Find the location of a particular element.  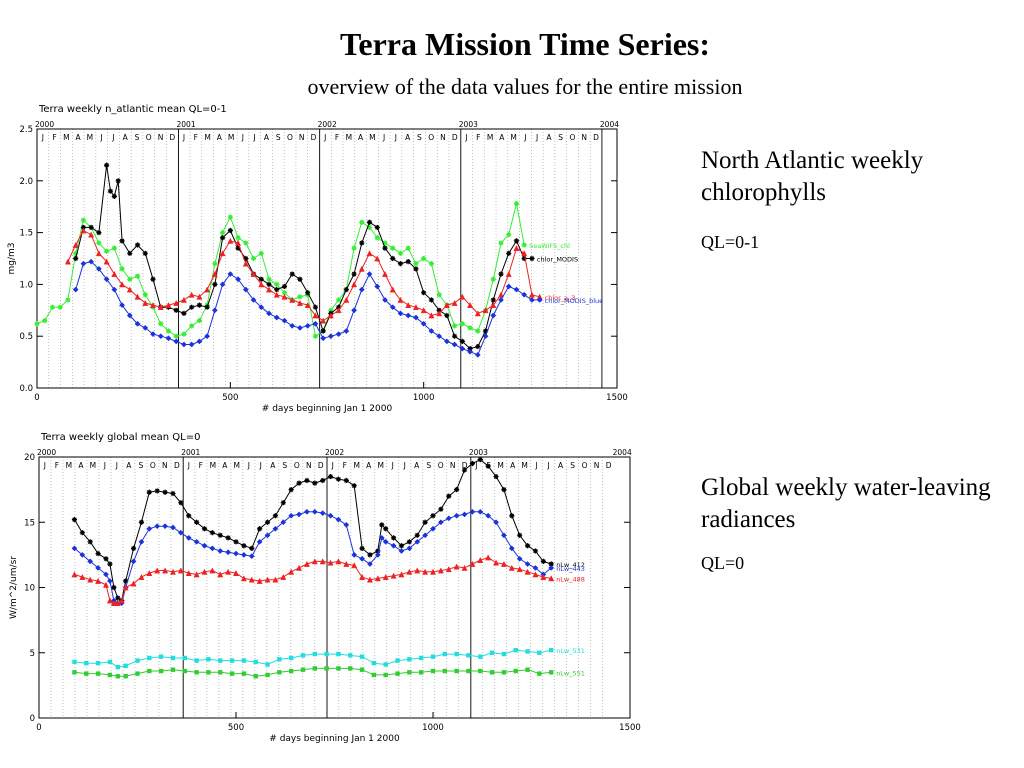

y-tick-label: 20 is located at coordinates (29, 458).